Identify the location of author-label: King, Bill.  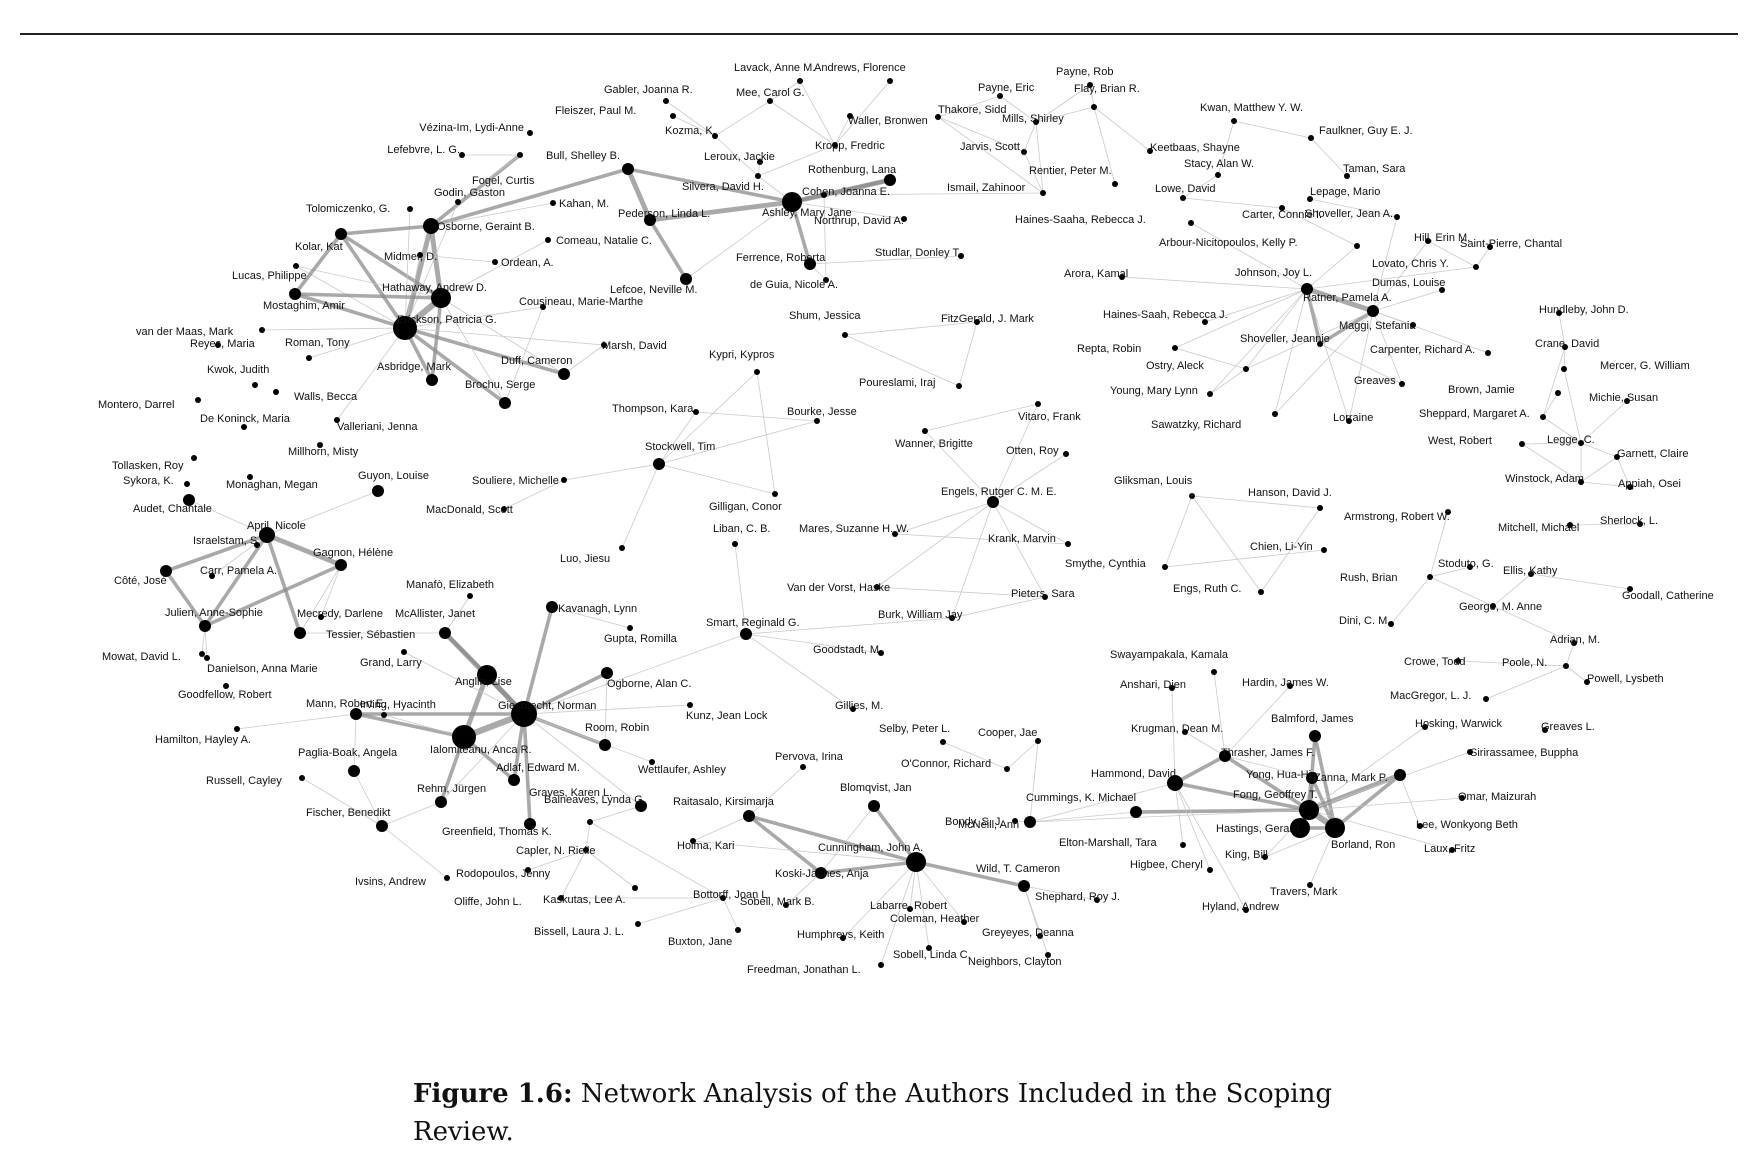
(1246, 855).